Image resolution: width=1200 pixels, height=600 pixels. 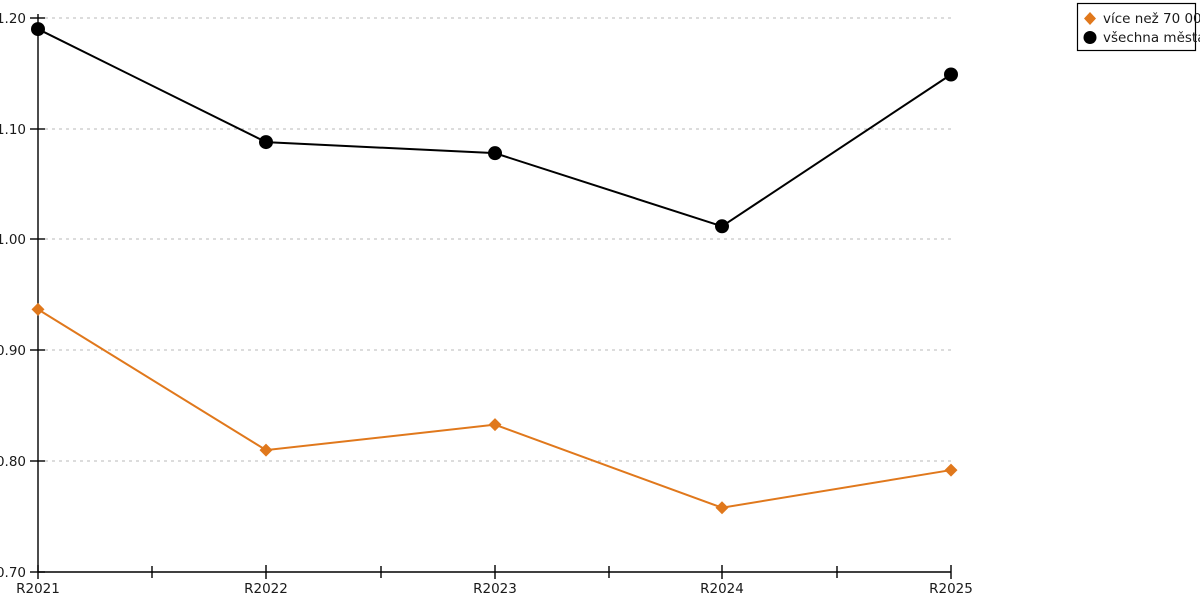 What do you see at coordinates (1151, 19) in the screenshot?
I see `legend-item-label: více než 70 001` at bounding box center [1151, 19].